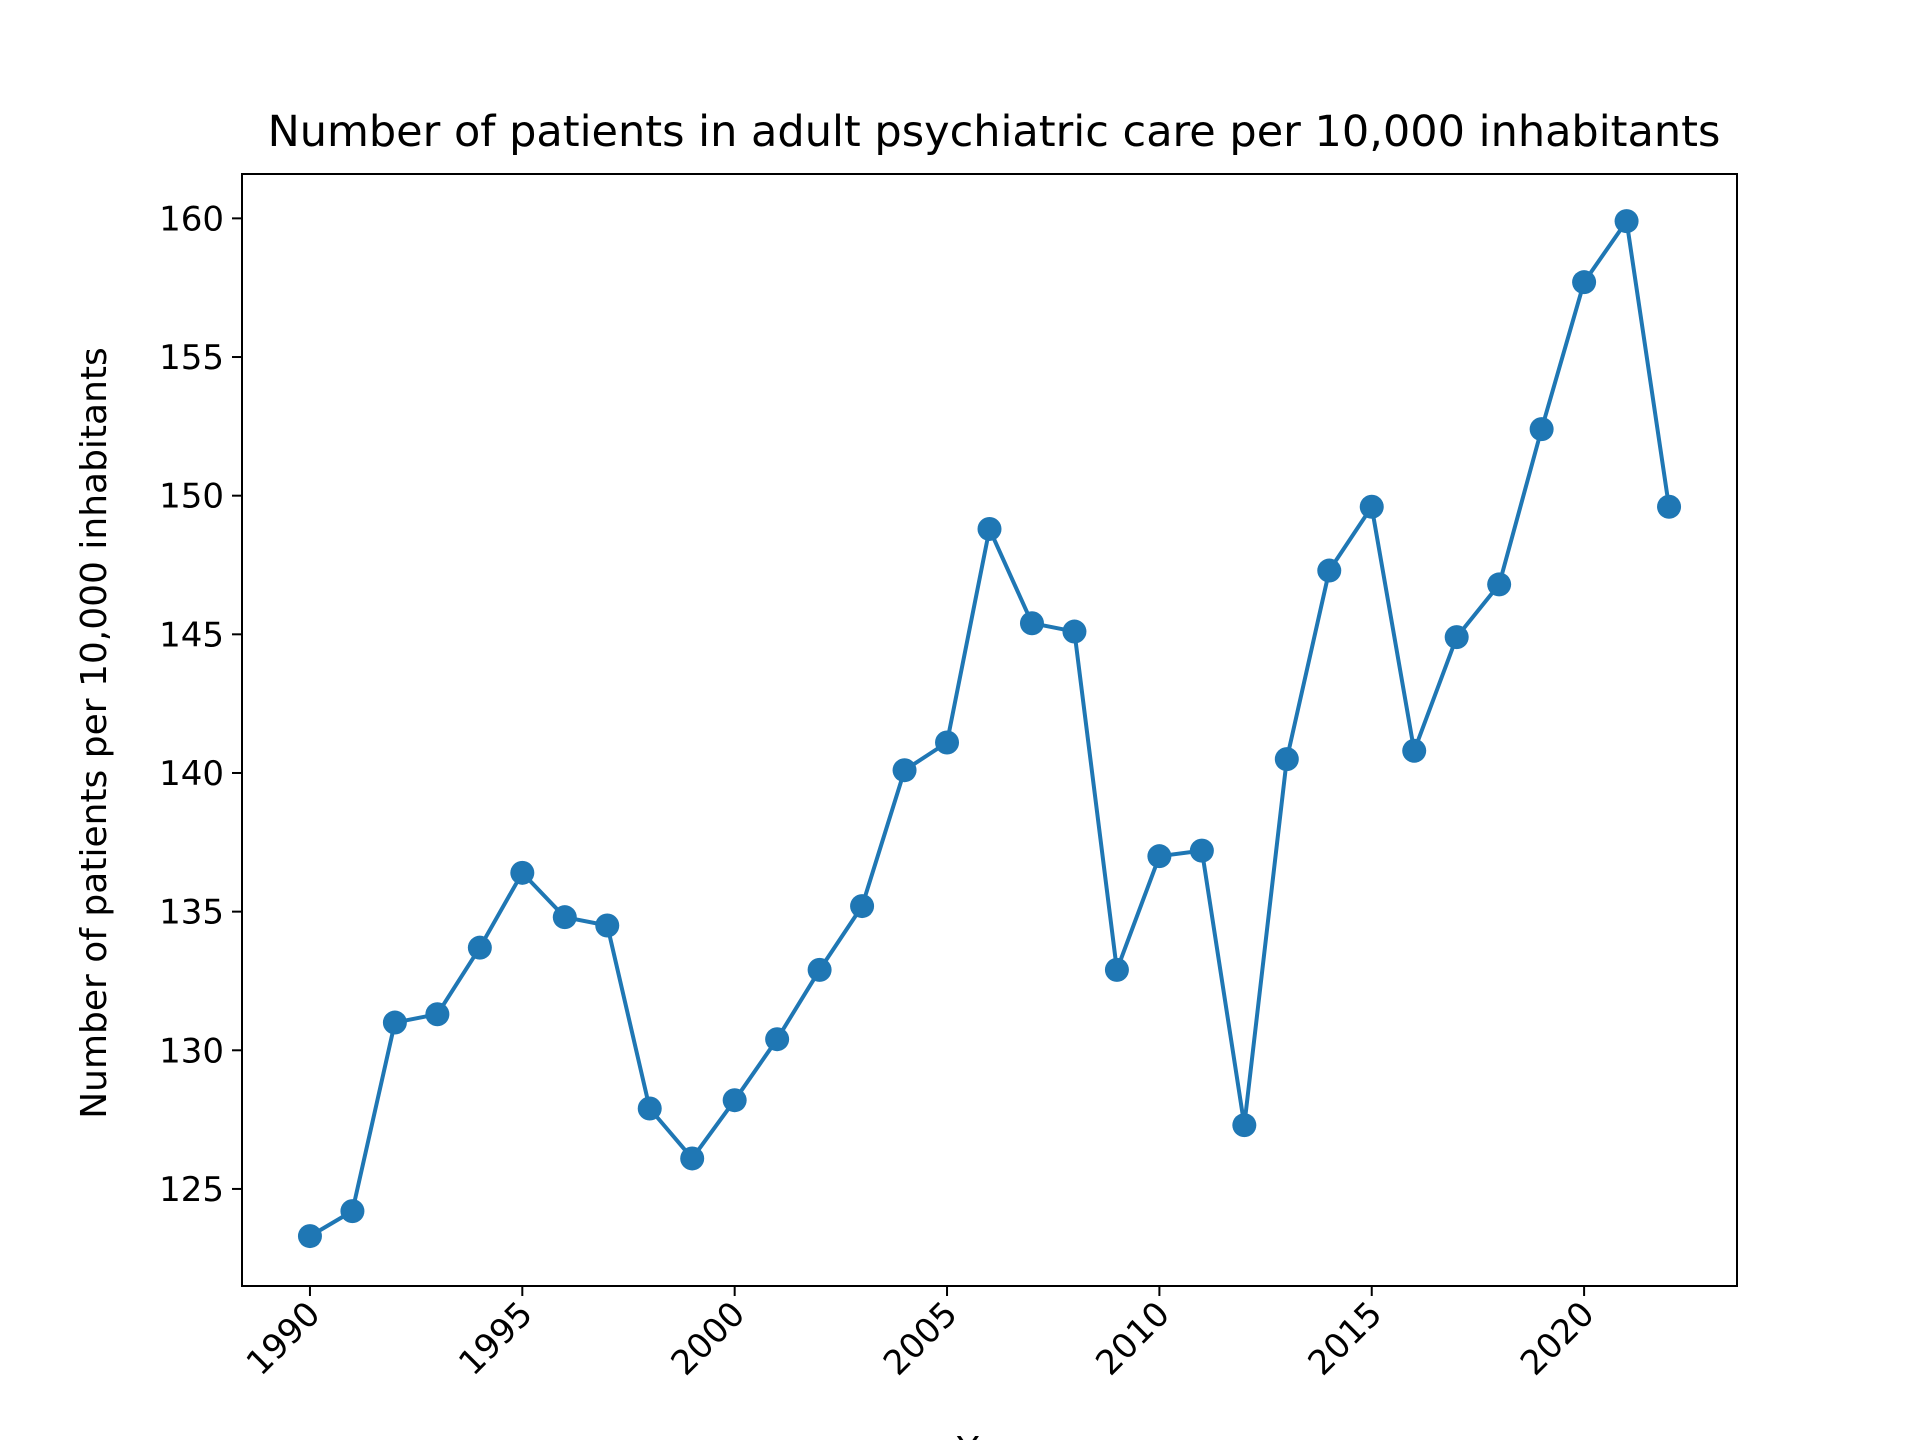  What do you see at coordinates (191, 635) in the screenshot?
I see `y-tick-label: 145` at bounding box center [191, 635].